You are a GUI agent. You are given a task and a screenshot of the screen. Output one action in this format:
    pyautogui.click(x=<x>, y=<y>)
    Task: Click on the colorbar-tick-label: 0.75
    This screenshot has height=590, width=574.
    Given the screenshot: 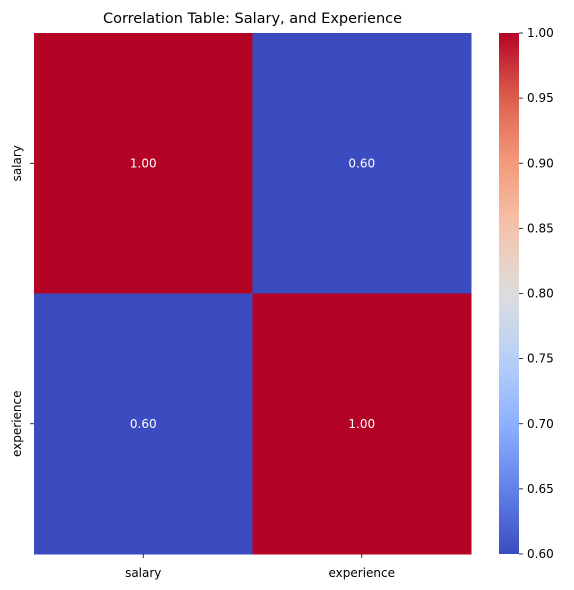 What is the action you would take?
    pyautogui.click(x=540, y=359)
    